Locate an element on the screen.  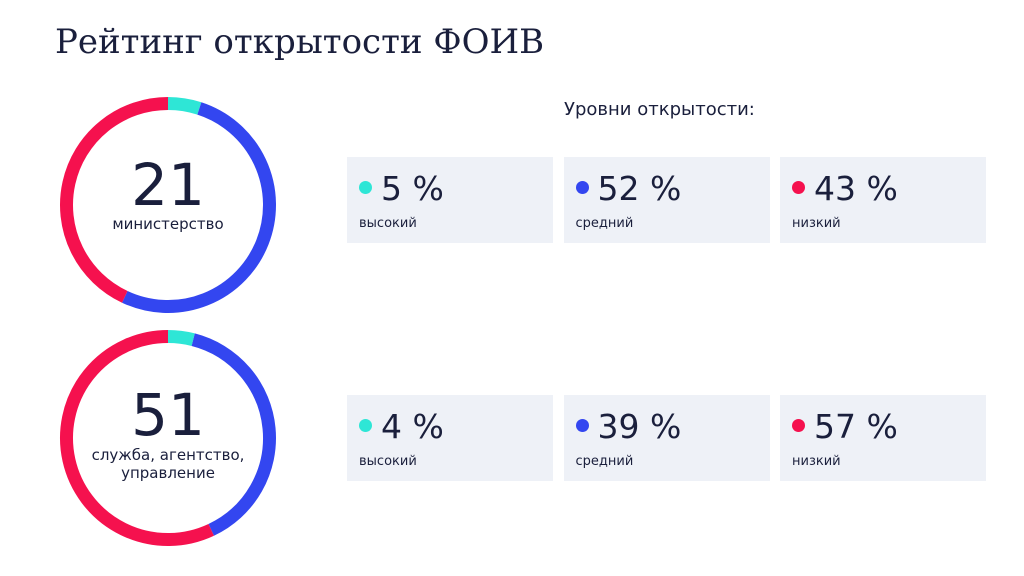
value-label: 4 % is located at coordinates (412, 426).